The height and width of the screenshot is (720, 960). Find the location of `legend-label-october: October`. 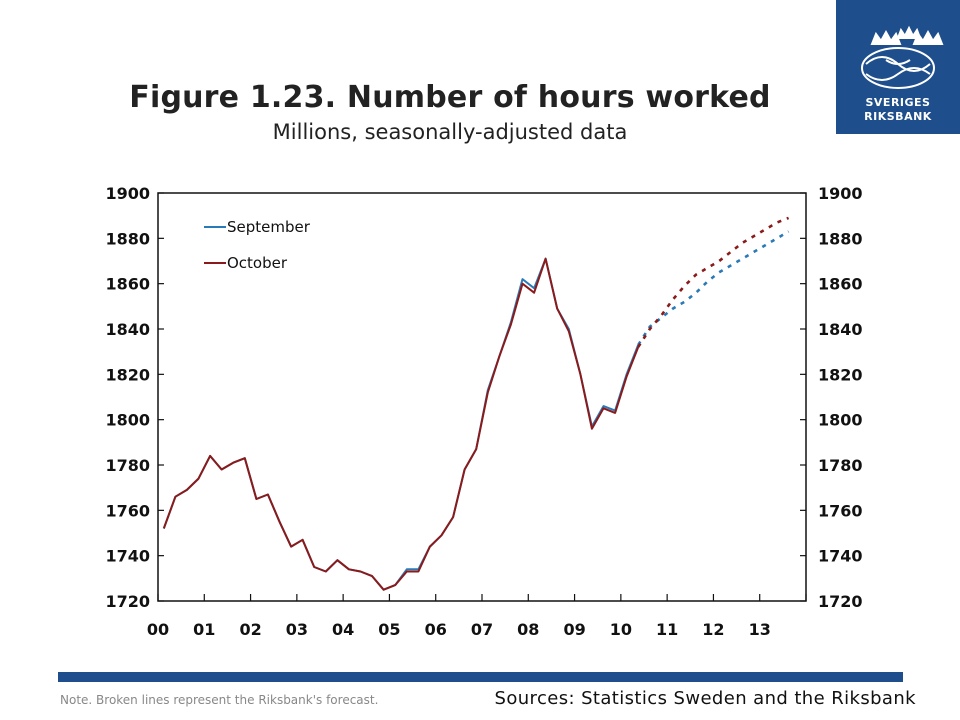

legend-label-october: October is located at coordinates (257, 263).